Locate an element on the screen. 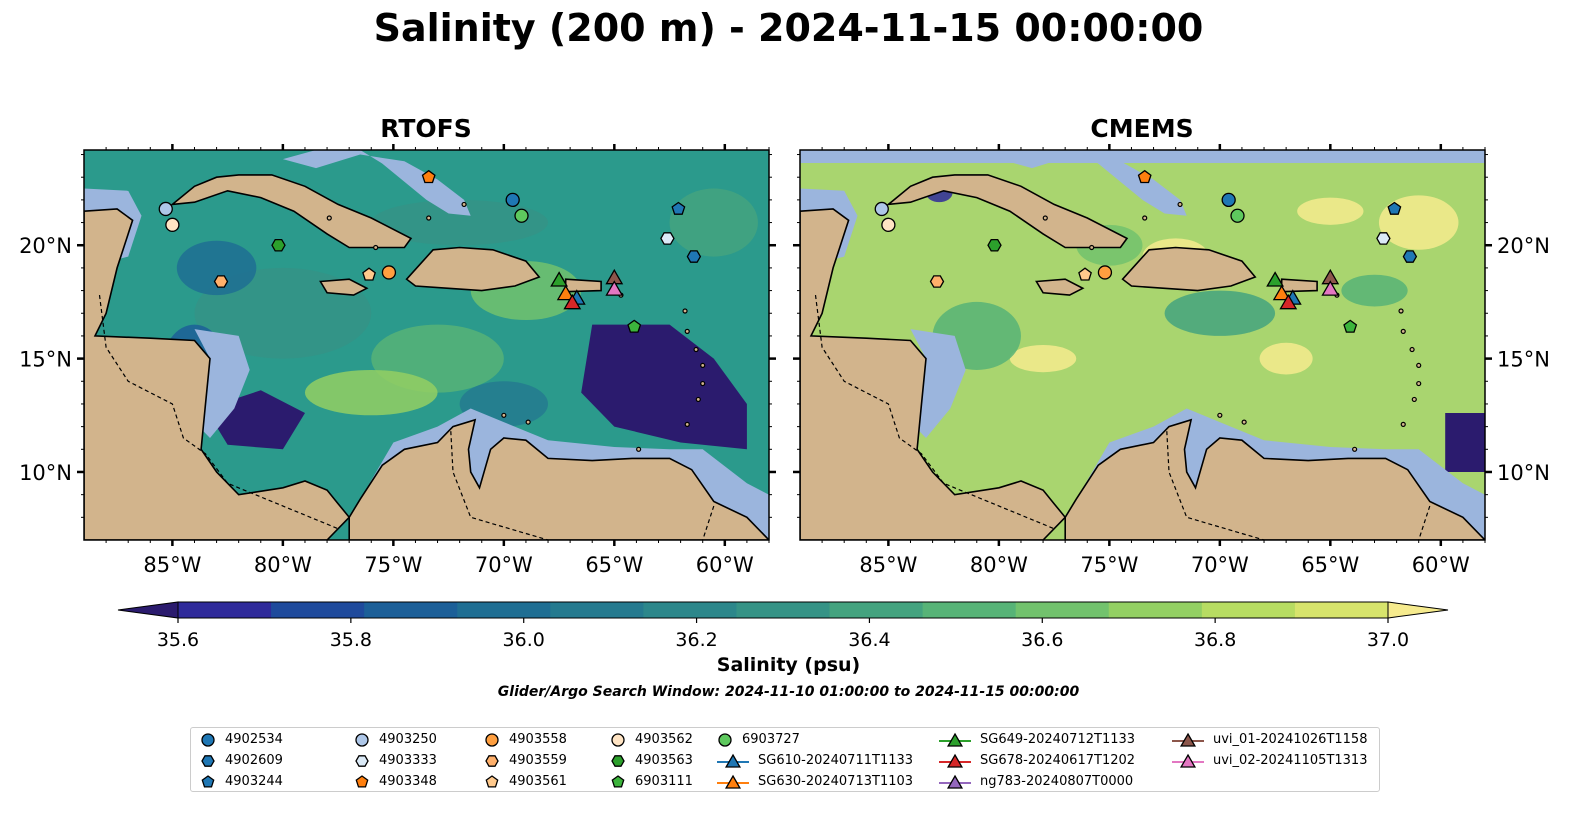 This screenshot has height=827, width=1577. x-tick-label: 85°W is located at coordinates (888, 565).